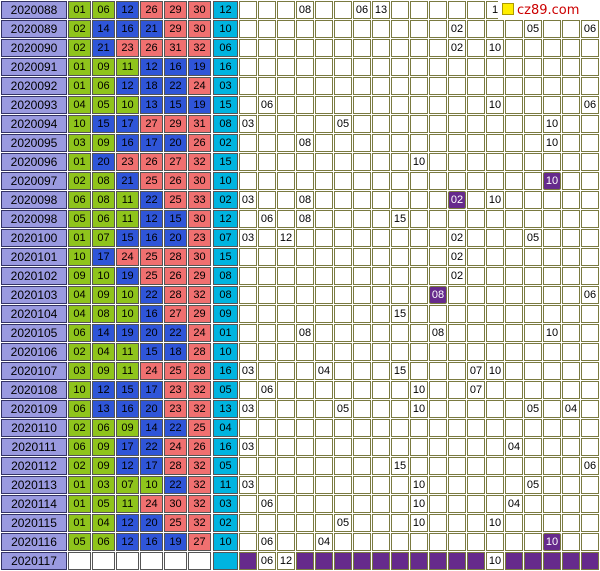 The width and height of the screenshot is (600, 571). Describe the element at coordinates (103, 181) in the screenshot. I see `red-ball: 08` at that location.